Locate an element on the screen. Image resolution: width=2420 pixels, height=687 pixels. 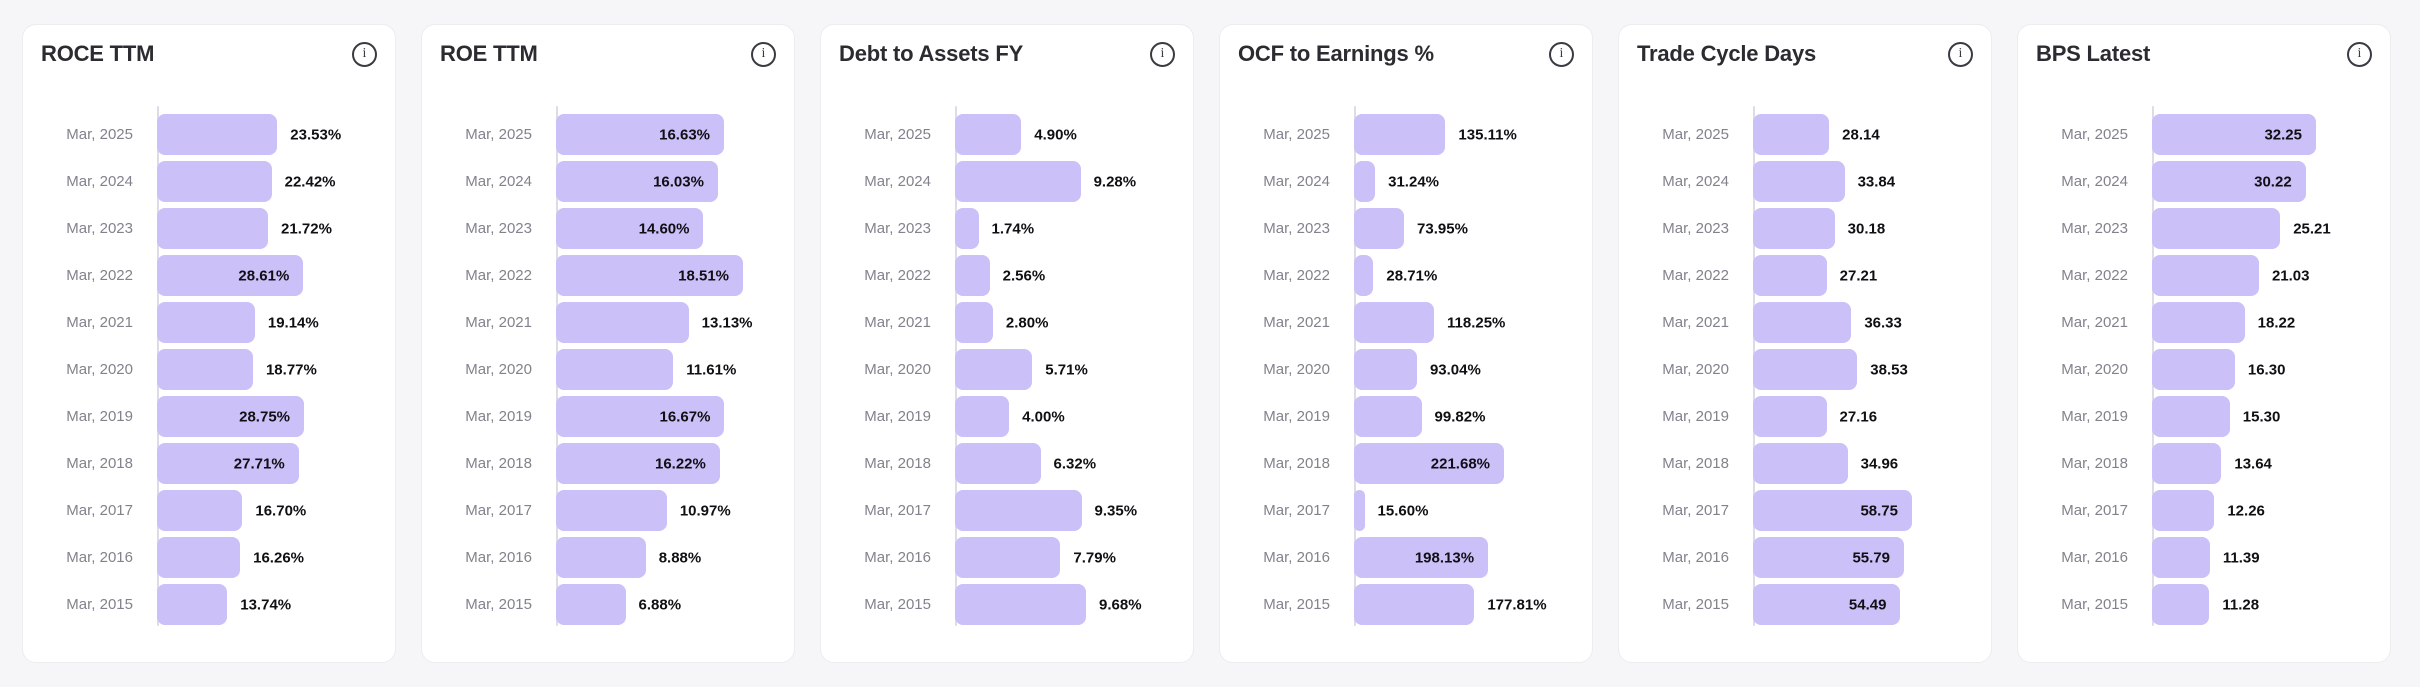
bar-area: 4.00% is located at coordinates (1065, 416).